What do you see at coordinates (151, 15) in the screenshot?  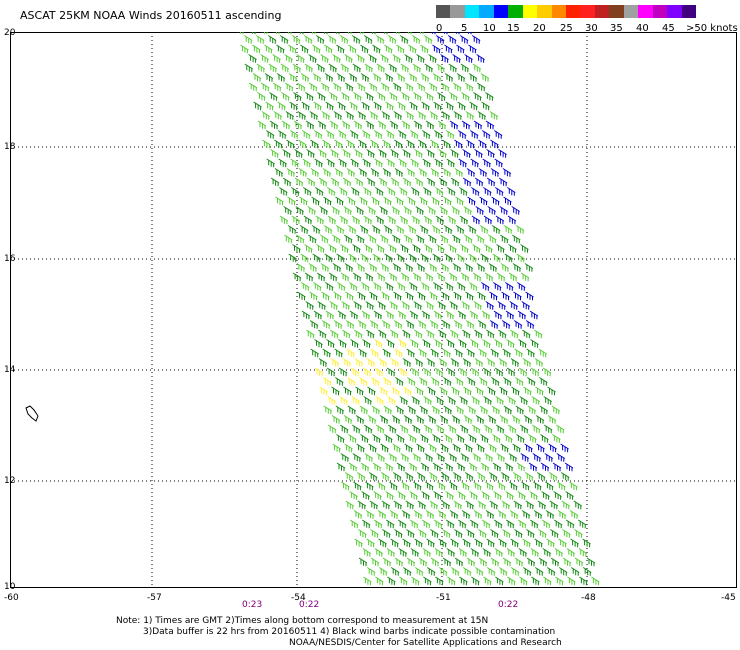 I see `map-title: ASCAT 25KM NOAA Winds 20160511 ascending` at bounding box center [151, 15].